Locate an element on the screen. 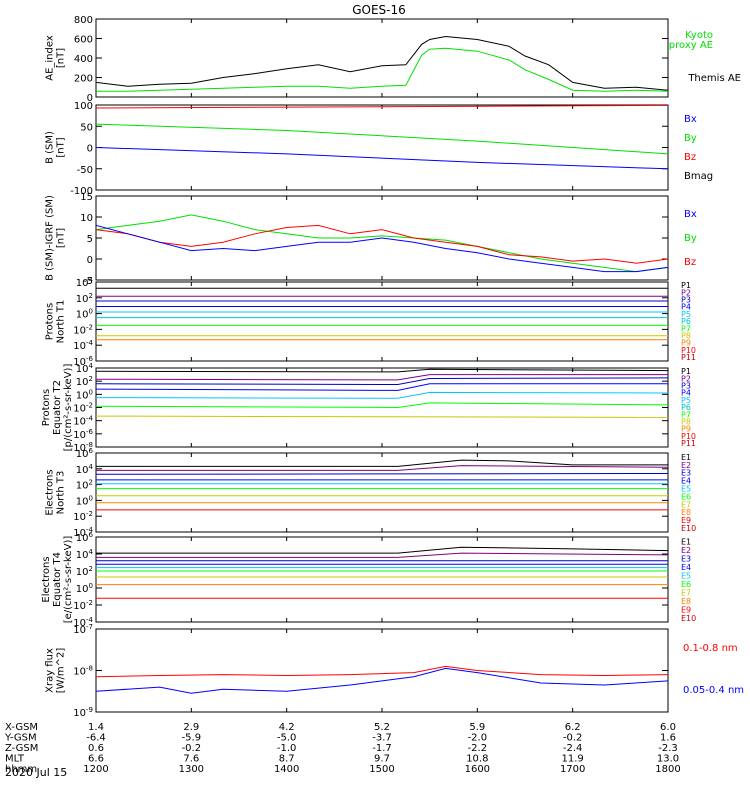  legend-entry: P7 is located at coordinates (686, 328).